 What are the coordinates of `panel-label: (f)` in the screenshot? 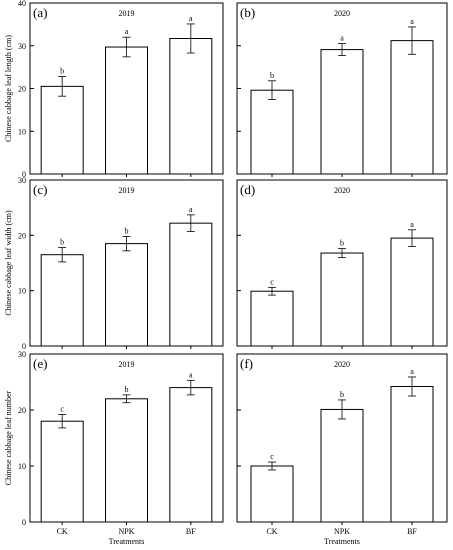 It's located at (246, 363).